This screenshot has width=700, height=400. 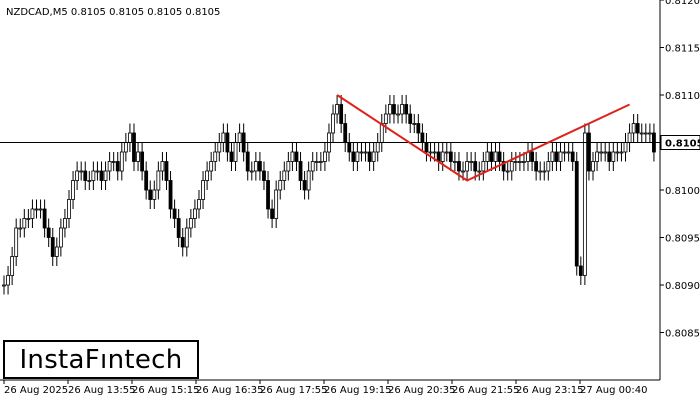 I want to click on x-tick-label: 26 Aug 20:35, so click(x=421, y=390).